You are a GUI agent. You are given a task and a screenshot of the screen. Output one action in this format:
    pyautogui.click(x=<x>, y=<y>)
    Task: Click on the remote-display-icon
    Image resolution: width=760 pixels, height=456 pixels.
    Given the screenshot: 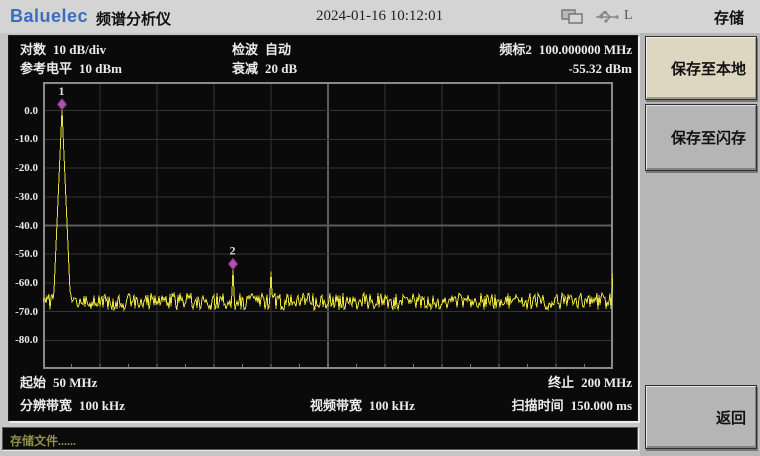 What is the action you would take?
    pyautogui.click(x=572, y=16)
    